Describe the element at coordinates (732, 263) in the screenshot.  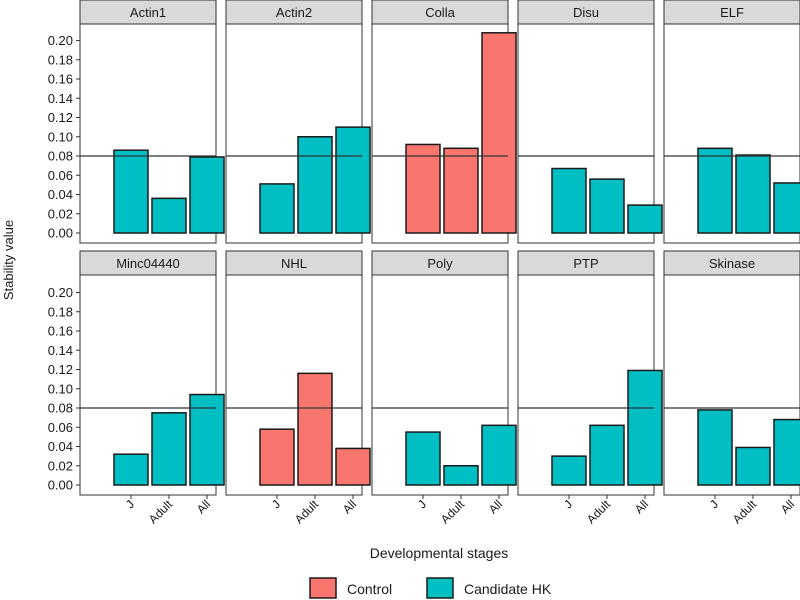
I see `facet-title: Skinase` at that location.